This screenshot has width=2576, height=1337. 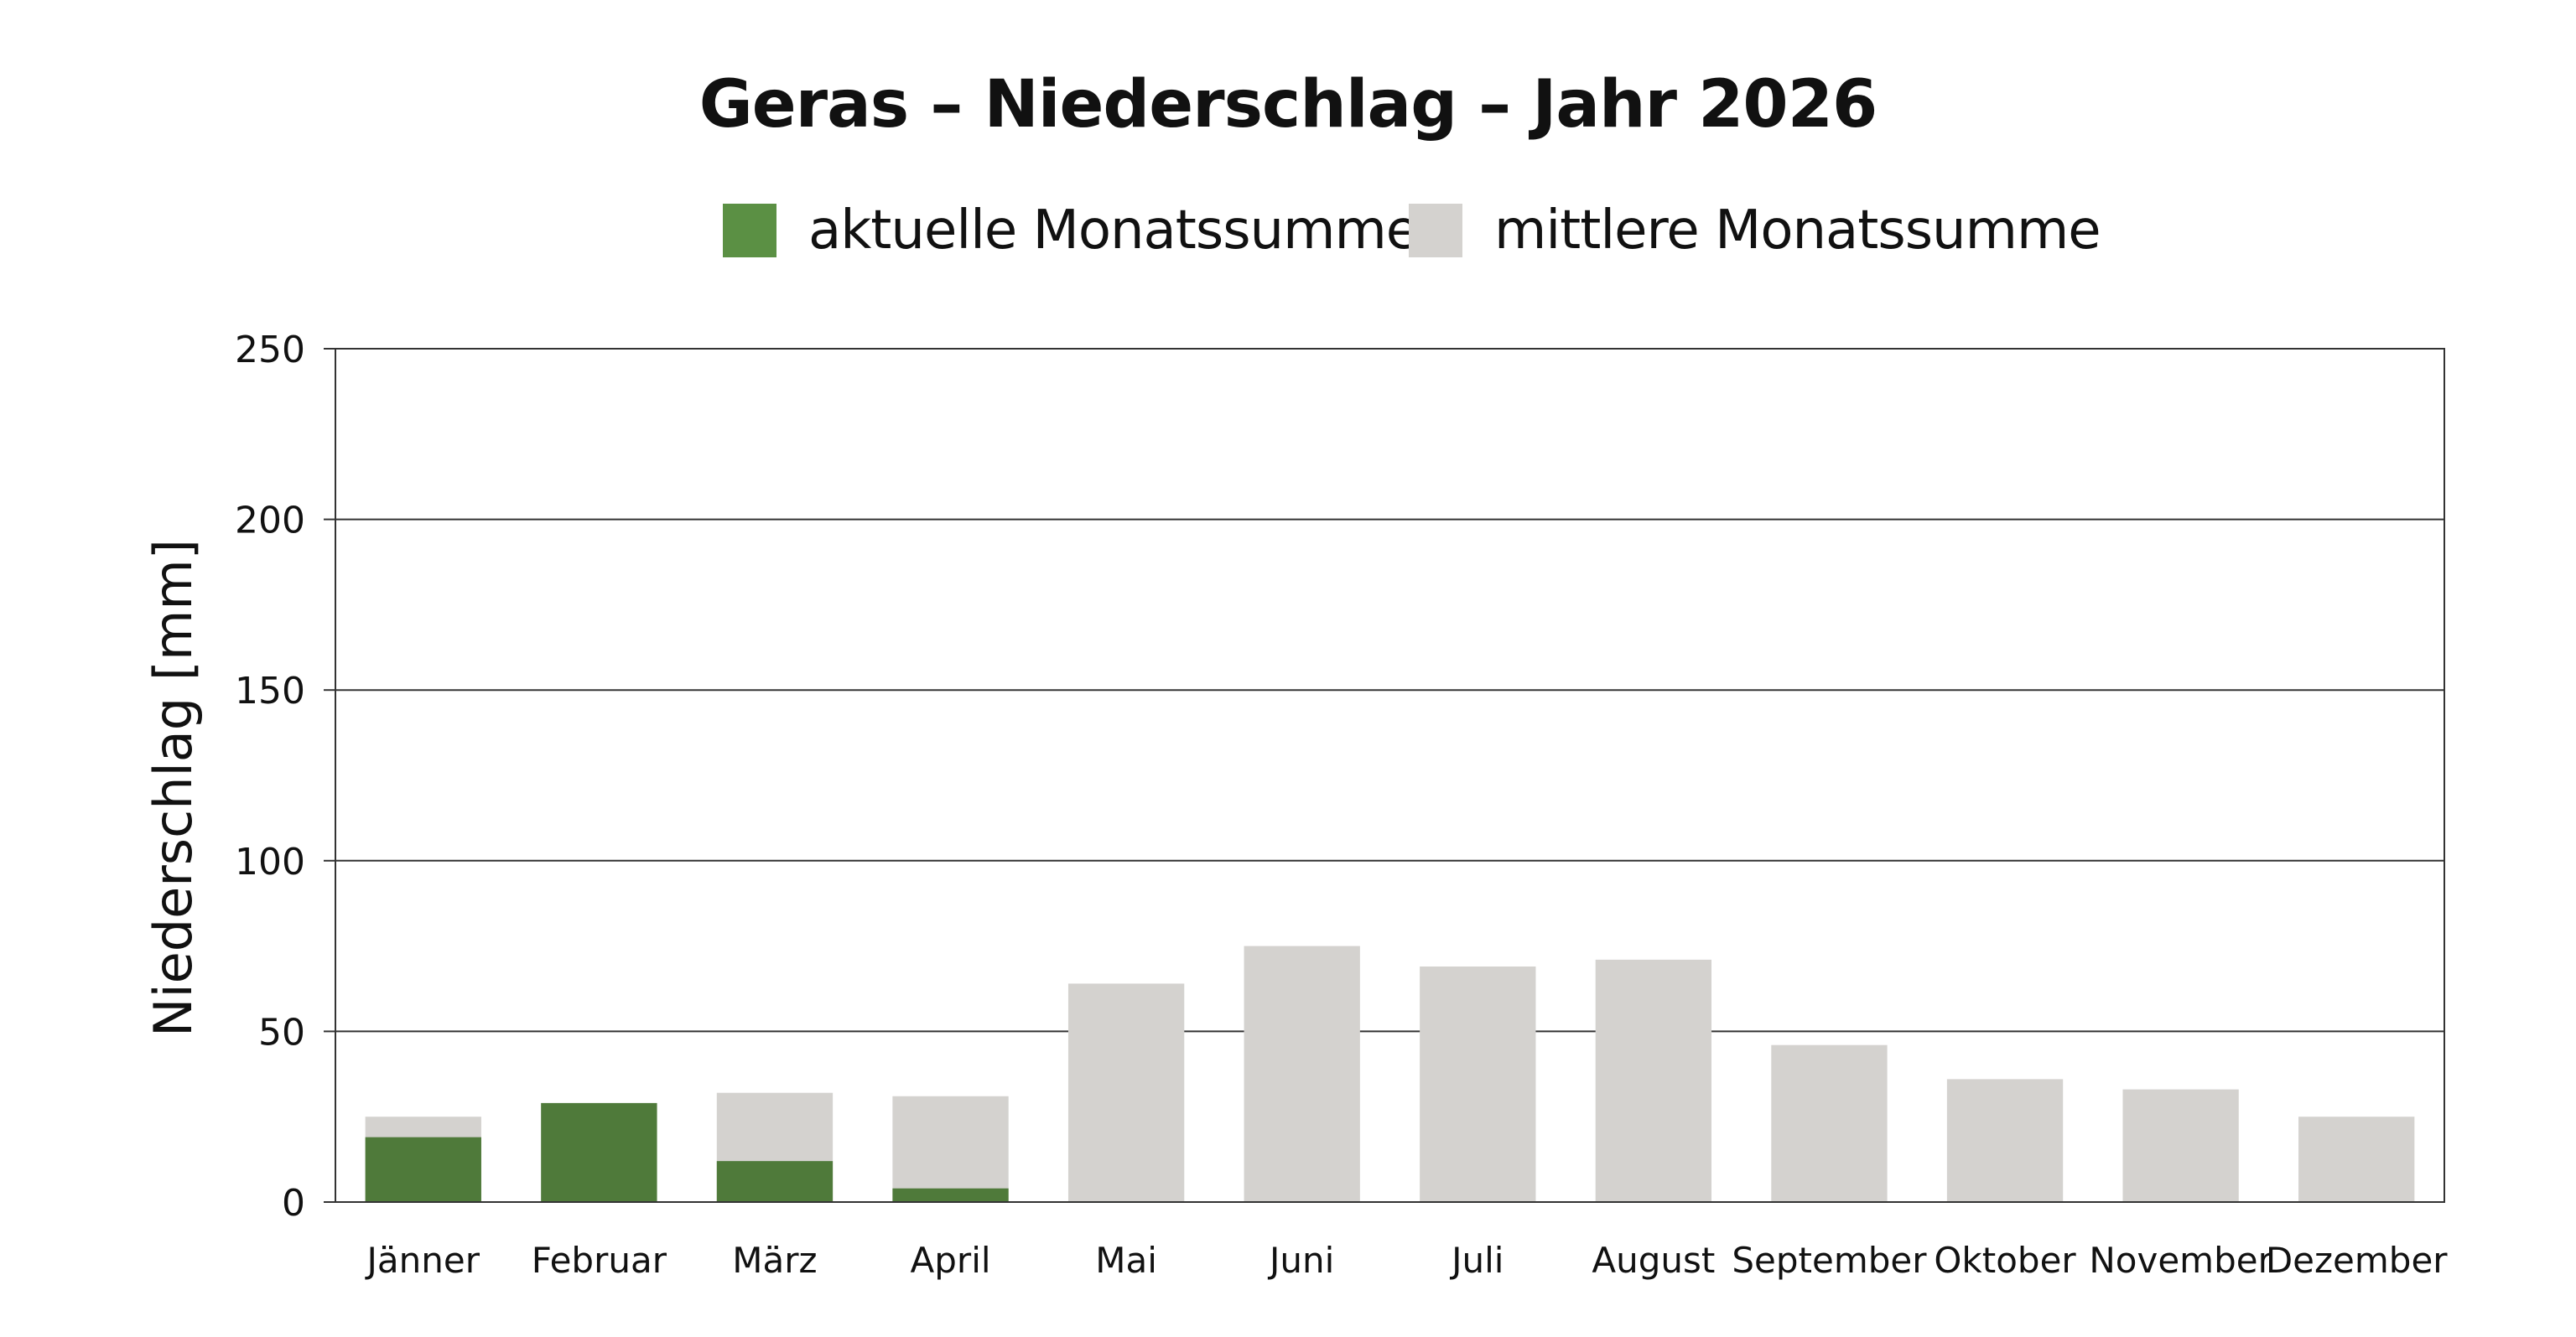 I want to click on x-tick-label: Jänner, so click(x=422, y=1261).